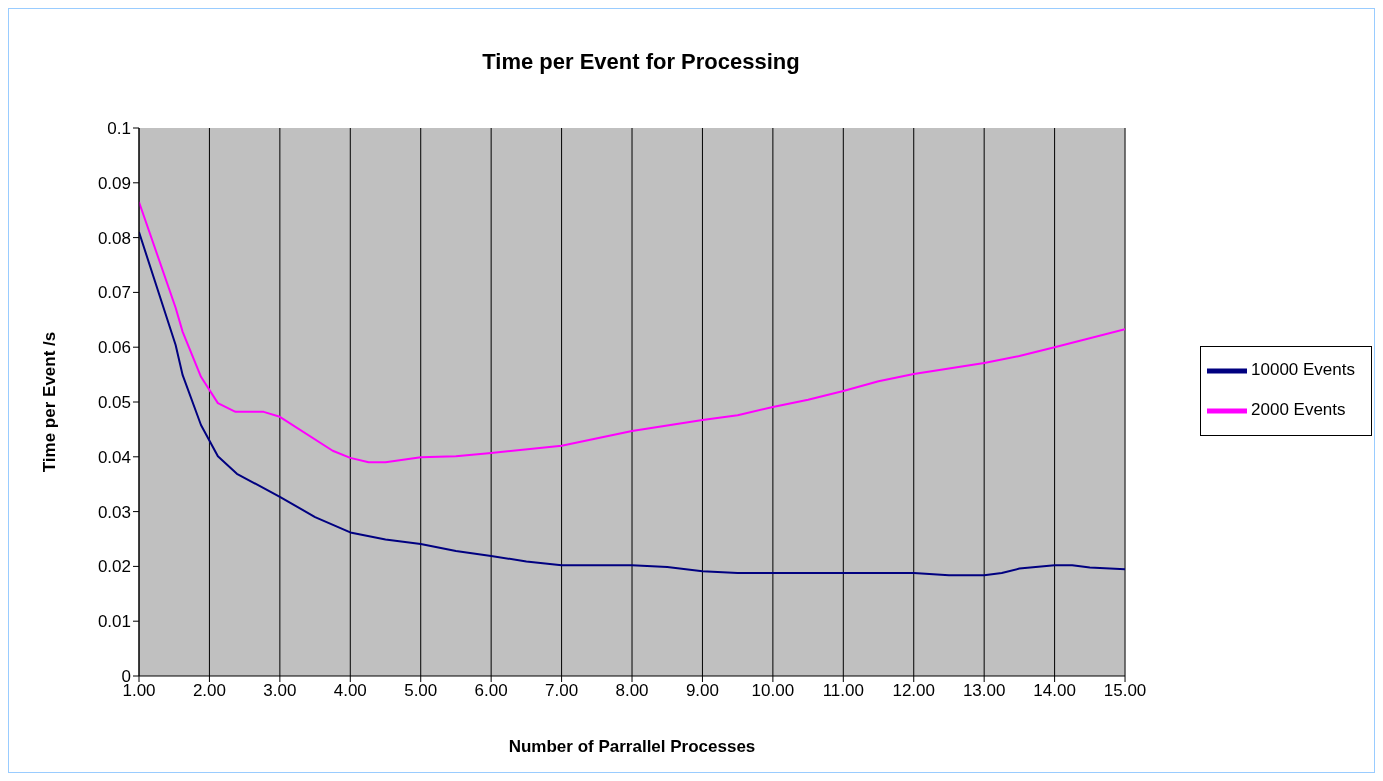 Image resolution: width=1383 pixels, height=781 pixels. I want to click on y-axis-title: Time per Event /s, so click(50, 402).